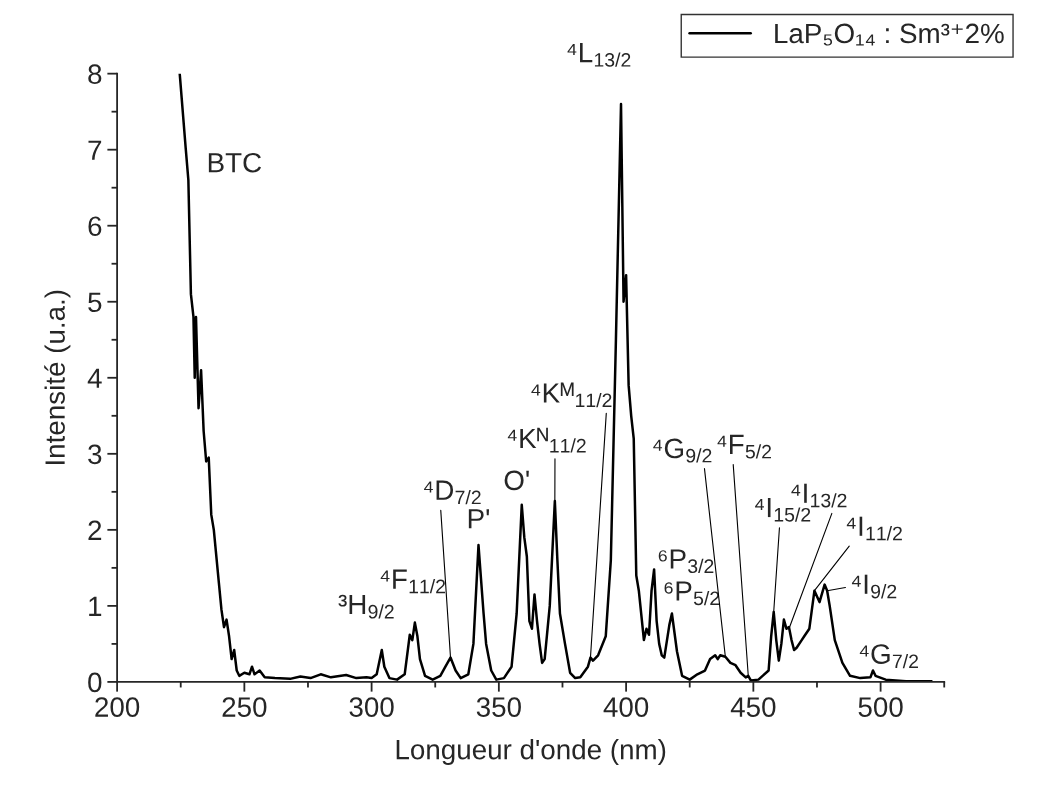  What do you see at coordinates (692, 593) in the screenshot?
I see `annotation: ⁶P$_{5/2}$` at bounding box center [692, 593].